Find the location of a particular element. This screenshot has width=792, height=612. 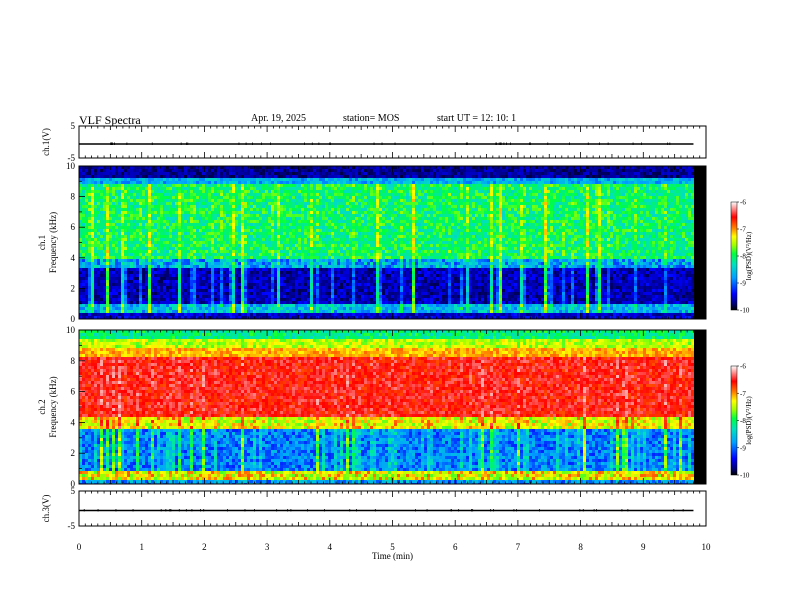

time-tick-label: 10 is located at coordinates (707, 547).